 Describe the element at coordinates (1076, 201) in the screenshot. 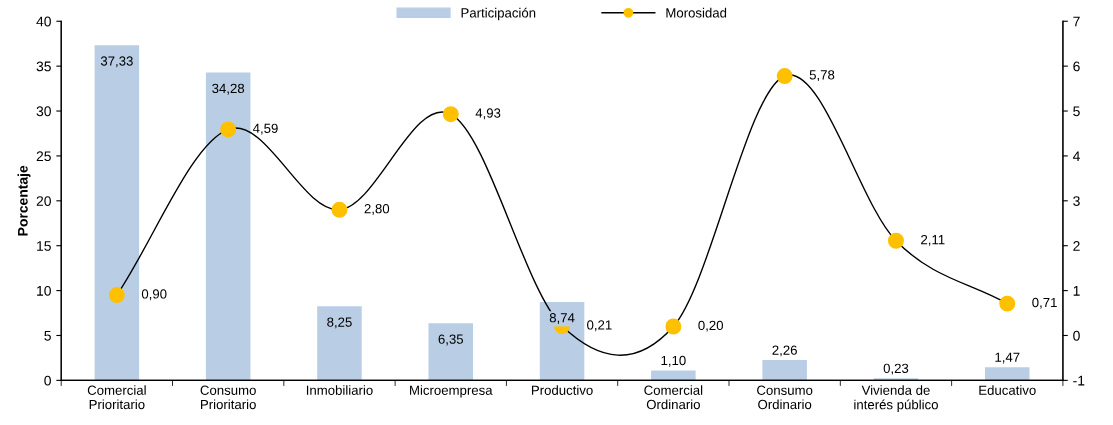

I see `y2-tick-label: 3` at that location.